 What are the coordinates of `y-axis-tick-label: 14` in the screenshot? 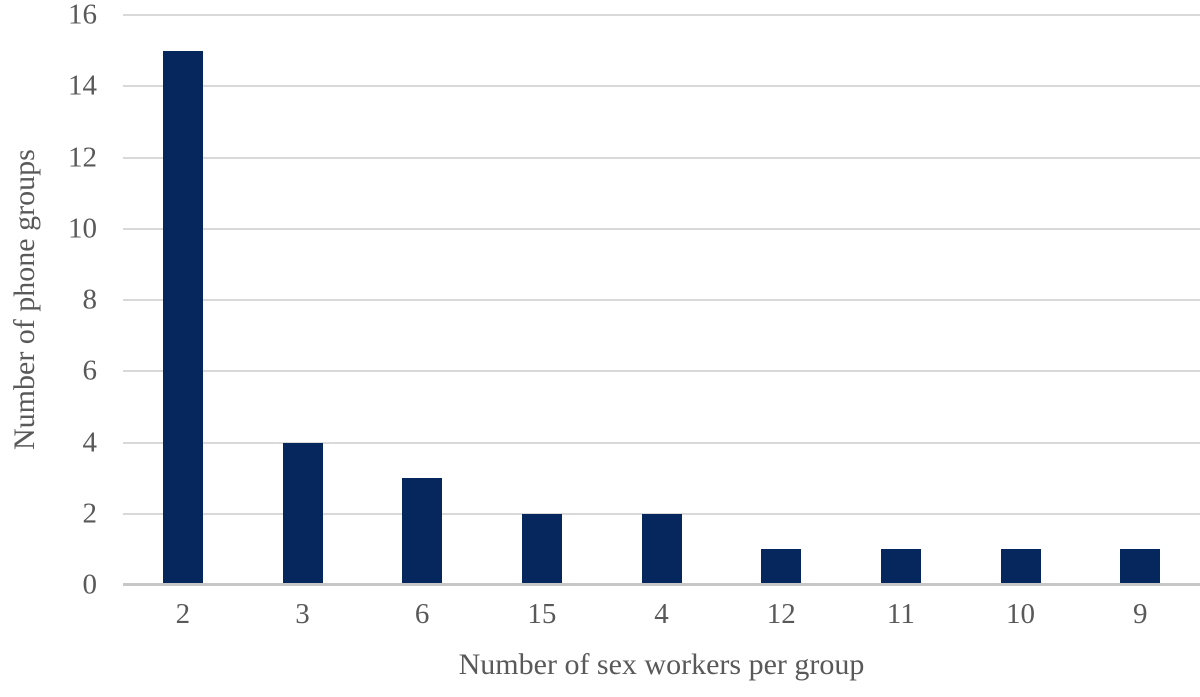 It's located at (82, 85).